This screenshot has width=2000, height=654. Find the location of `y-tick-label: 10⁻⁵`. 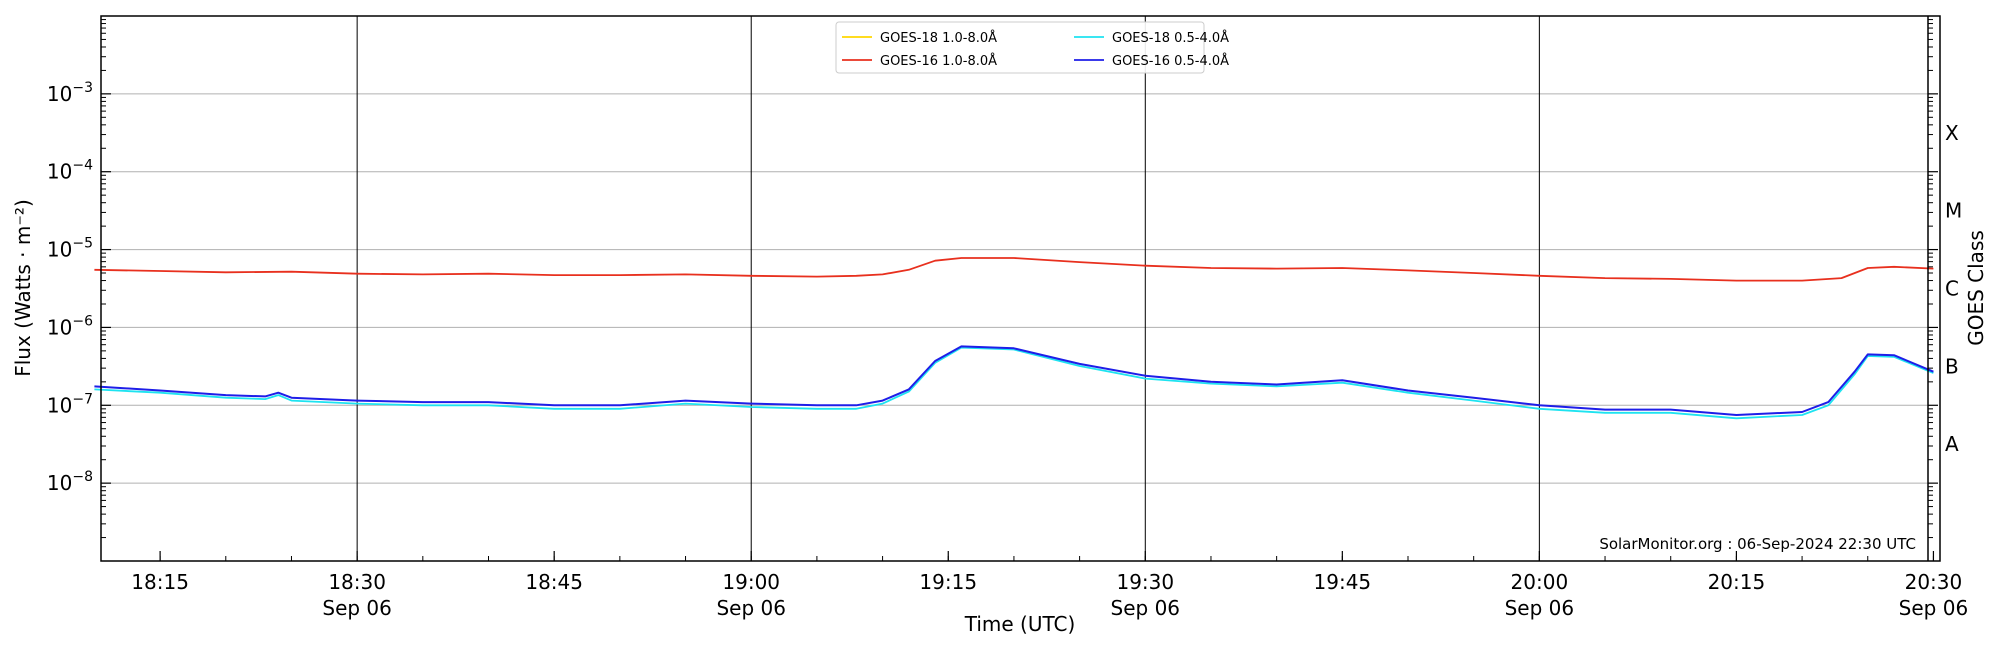

y-tick-label: 10⁻⁵ is located at coordinates (70, 249).